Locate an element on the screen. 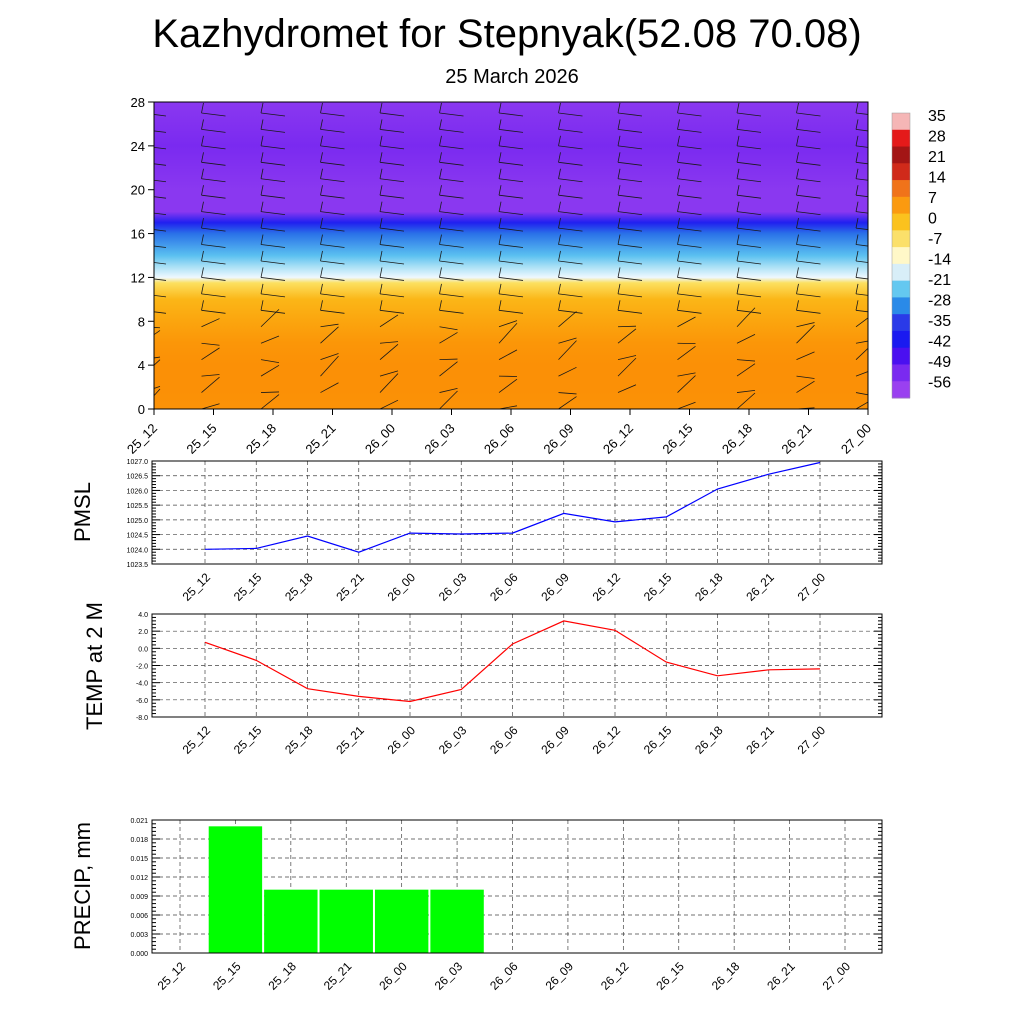  pmsl-series-line is located at coordinates (512, 507).